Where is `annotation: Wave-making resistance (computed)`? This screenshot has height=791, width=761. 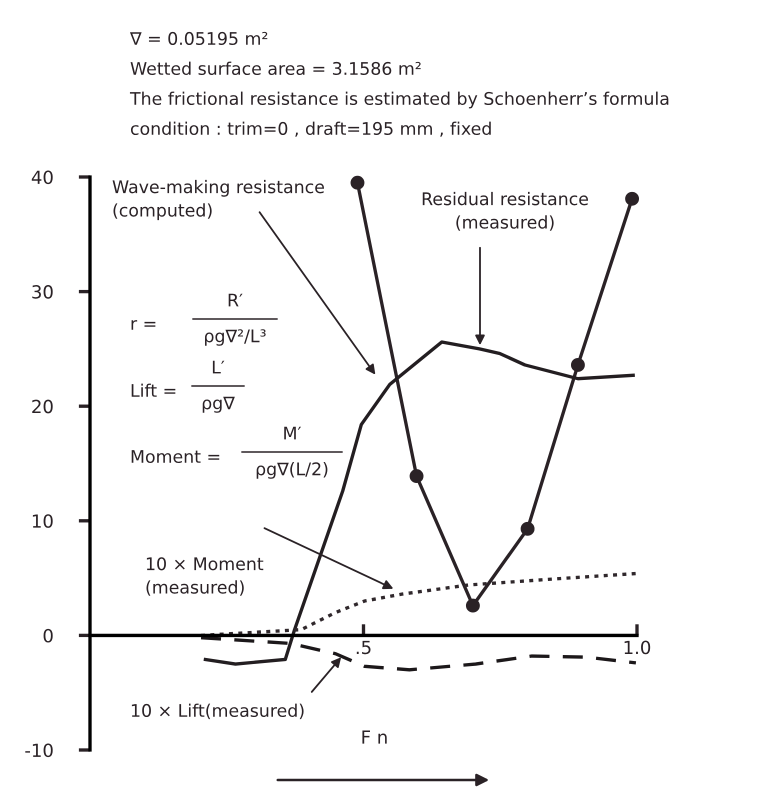
annotation: Wave-making resistance (computed) is located at coordinates (218, 200).